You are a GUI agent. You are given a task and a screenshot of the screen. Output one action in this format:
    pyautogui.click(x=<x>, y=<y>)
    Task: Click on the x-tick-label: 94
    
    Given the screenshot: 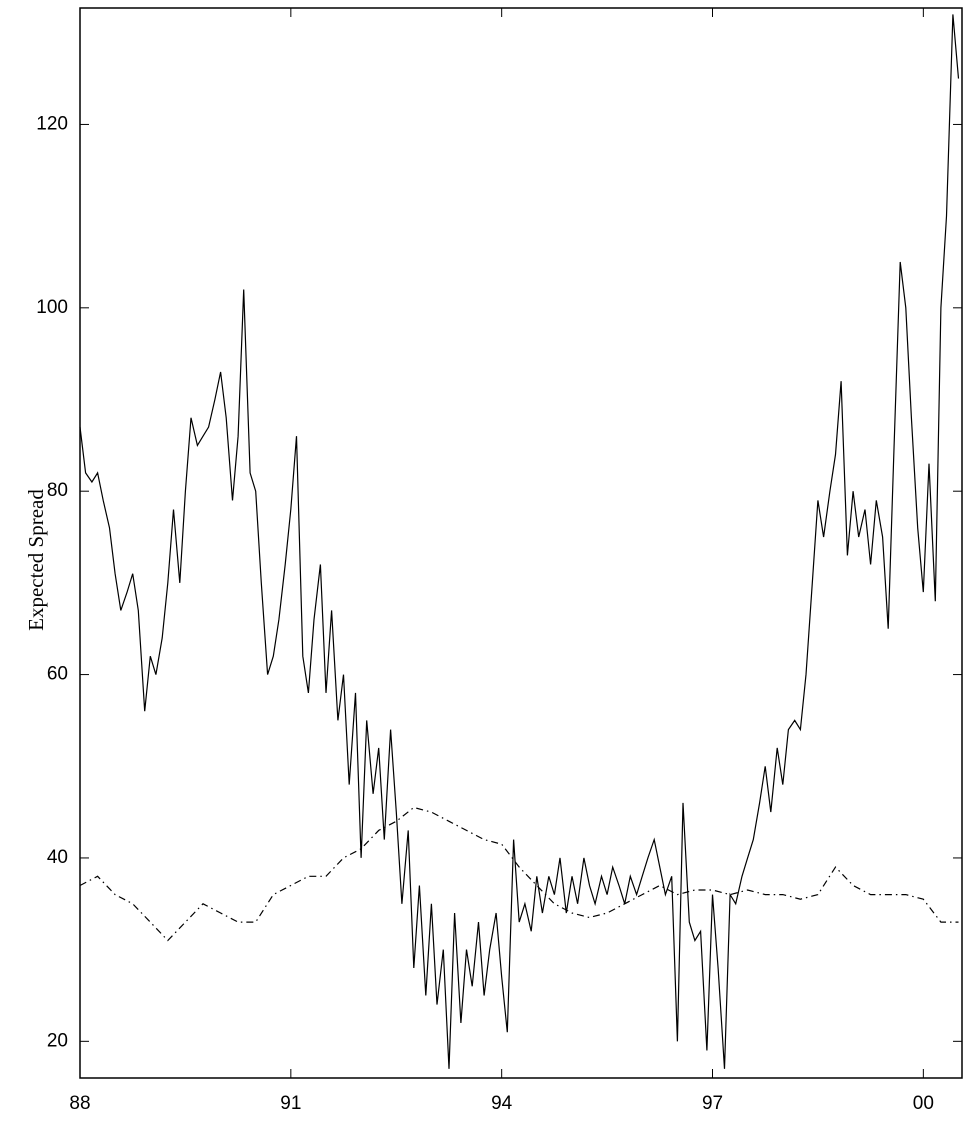 What is the action you would take?
    pyautogui.click(x=502, y=1103)
    